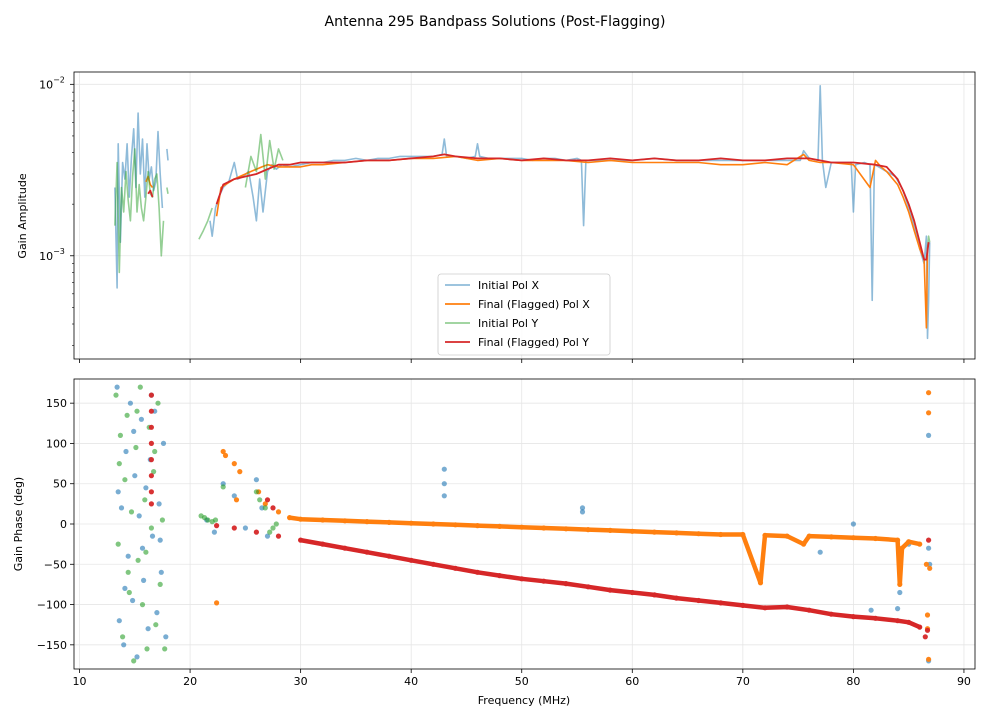  Describe the element at coordinates (610, 583) in the screenshot. I see `phase-trend-band` at that location.